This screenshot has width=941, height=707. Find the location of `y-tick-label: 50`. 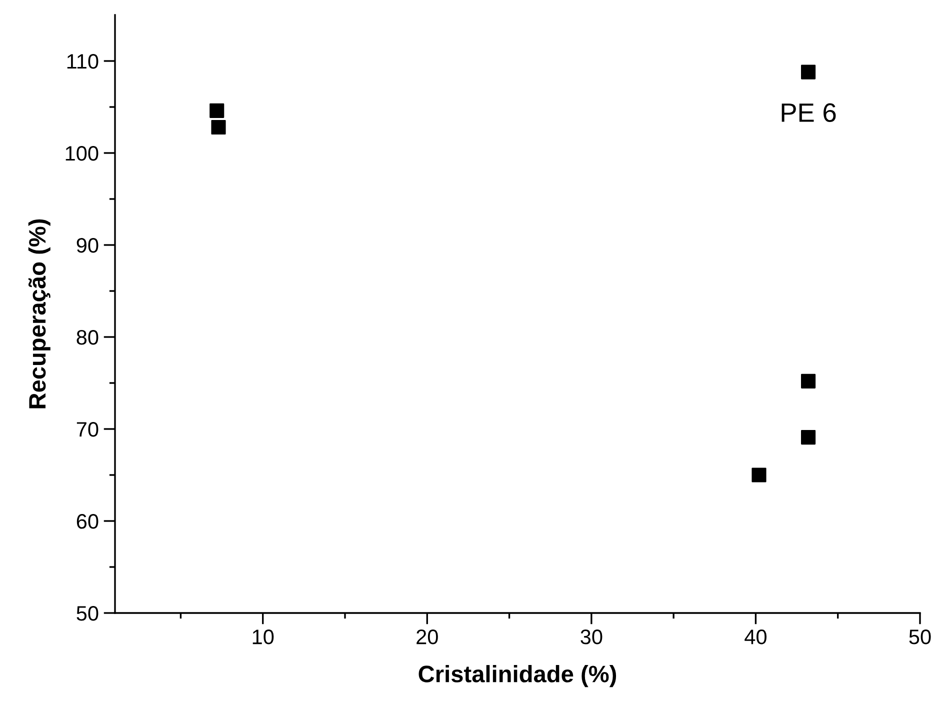

y-tick-label: 50 is located at coordinates (87, 613).